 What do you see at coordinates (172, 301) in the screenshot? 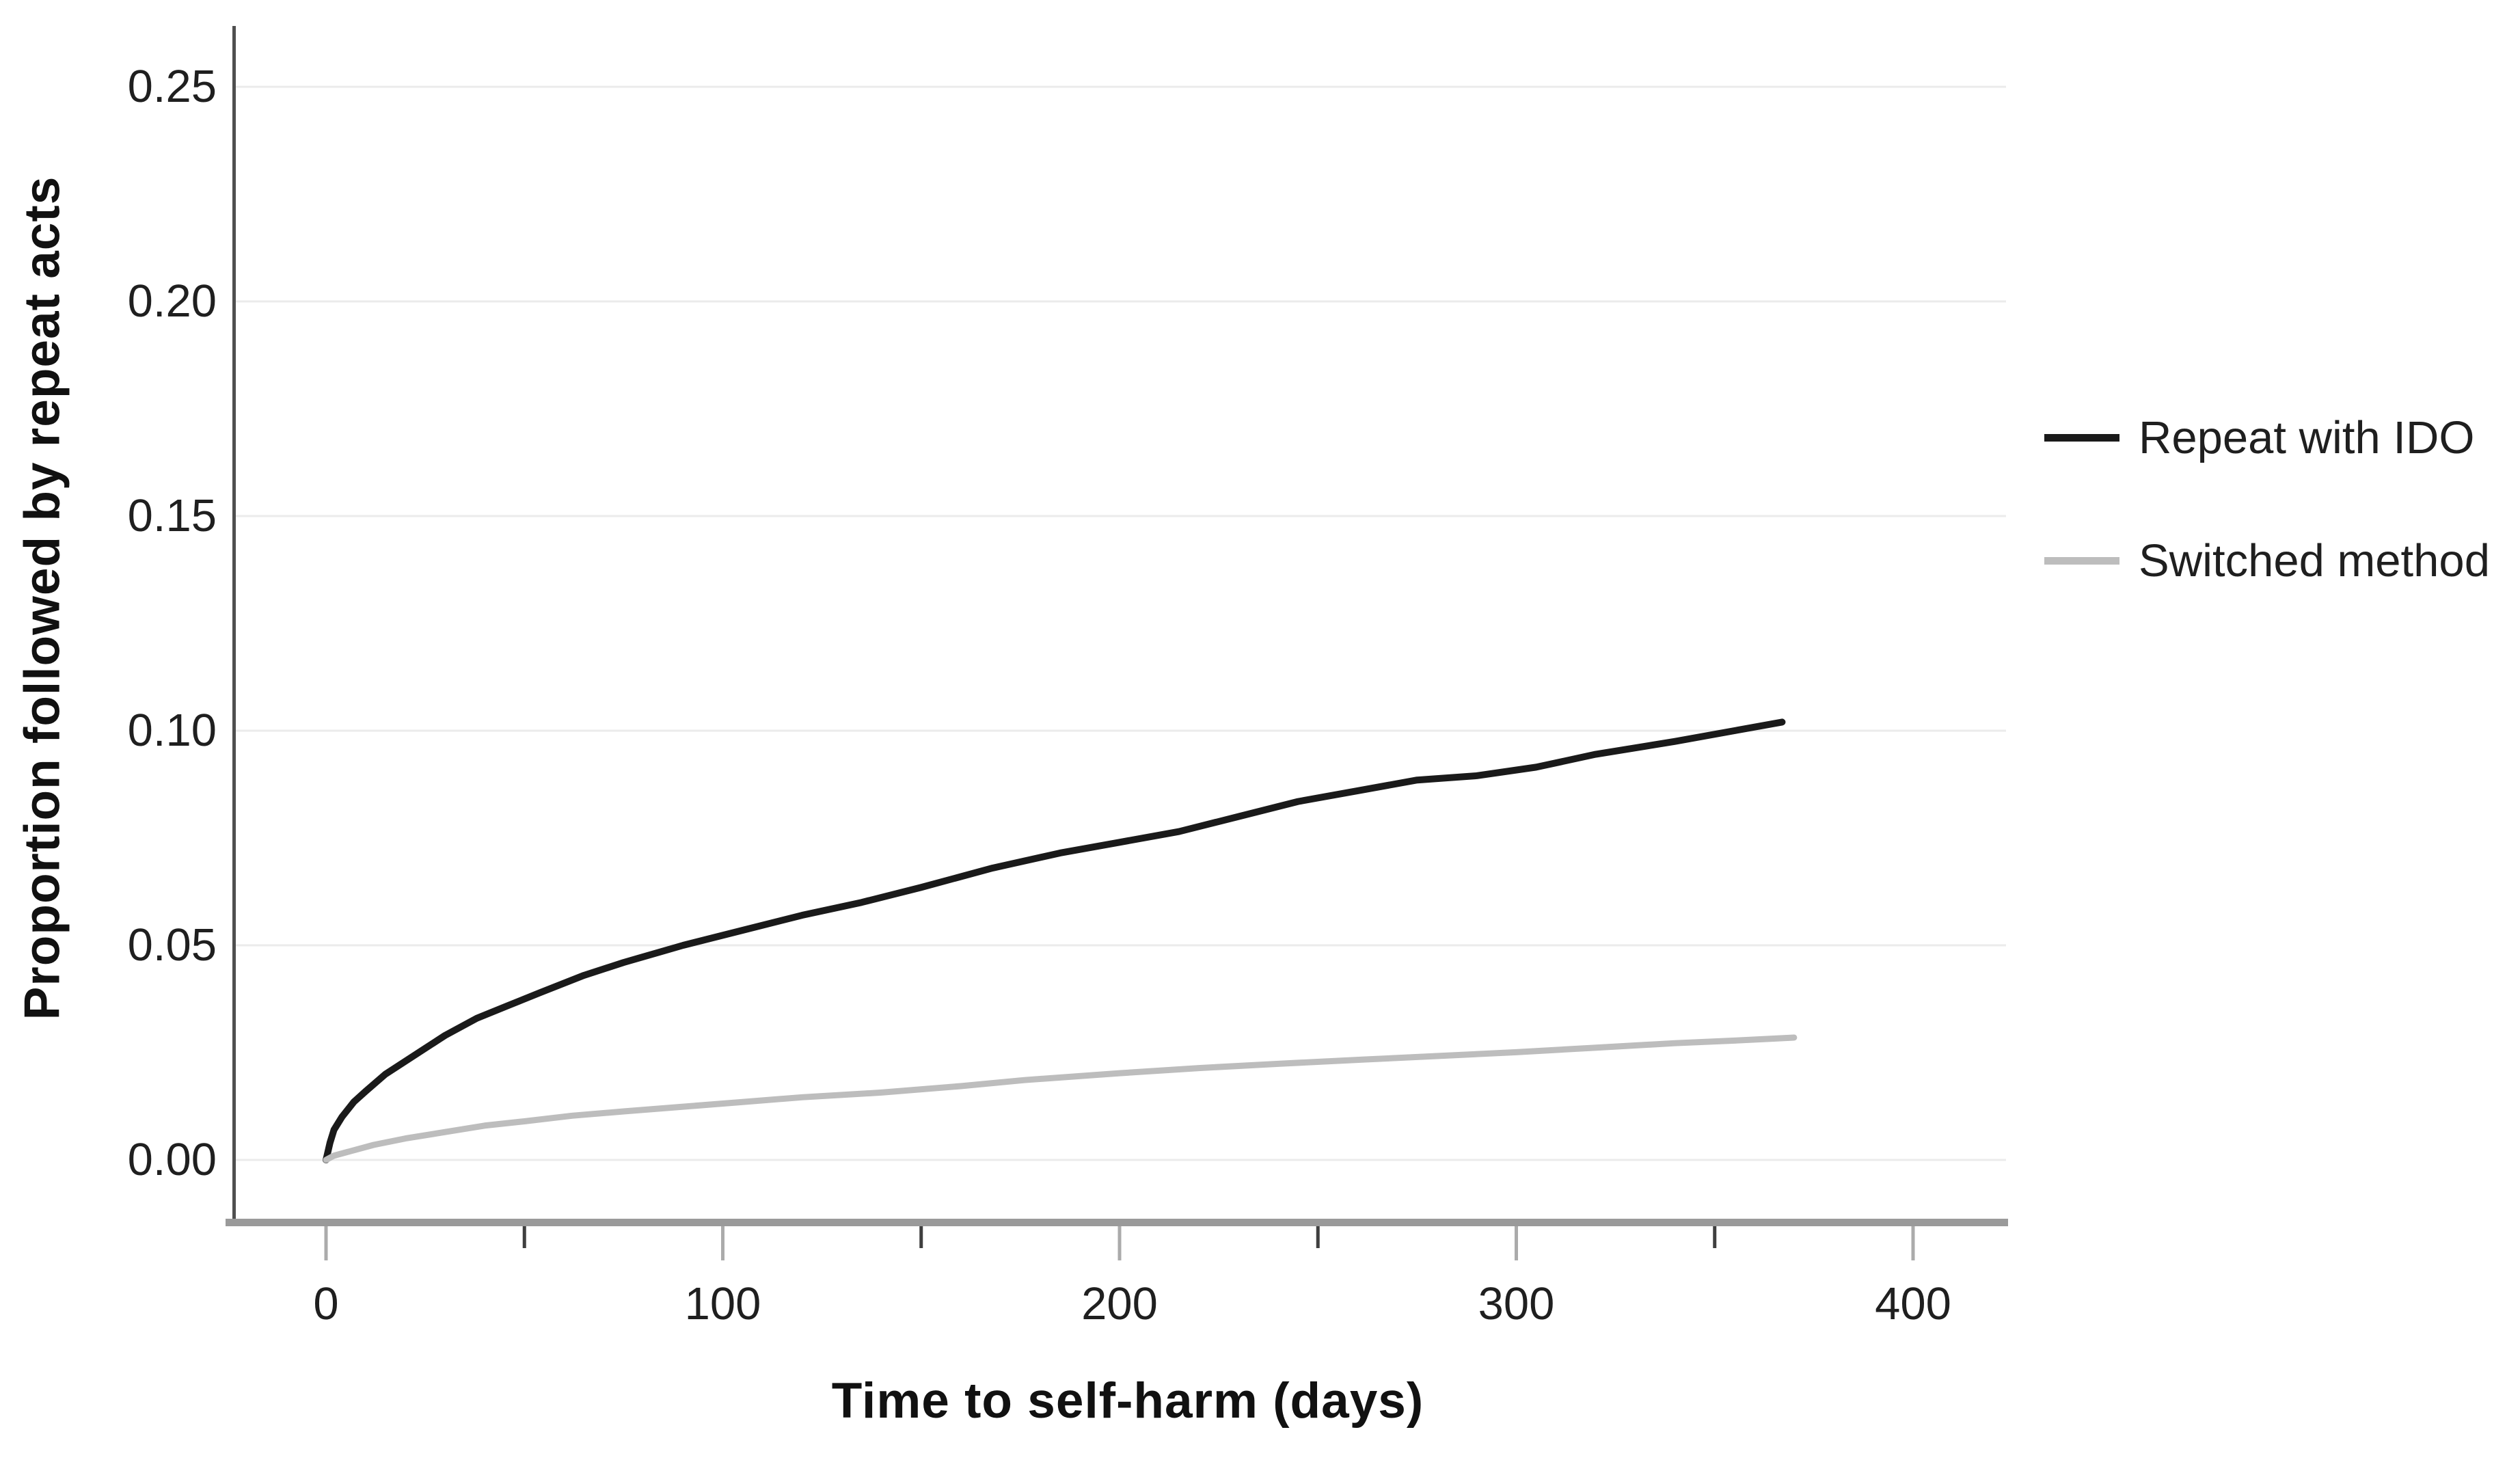
I see `y-tick-label: 0.20` at bounding box center [172, 301].